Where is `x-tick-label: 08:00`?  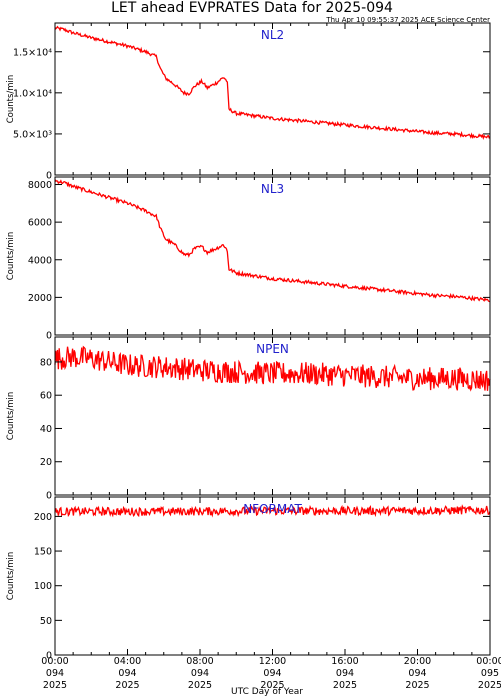
x-tick-label: 08:00 is located at coordinates (199, 661).